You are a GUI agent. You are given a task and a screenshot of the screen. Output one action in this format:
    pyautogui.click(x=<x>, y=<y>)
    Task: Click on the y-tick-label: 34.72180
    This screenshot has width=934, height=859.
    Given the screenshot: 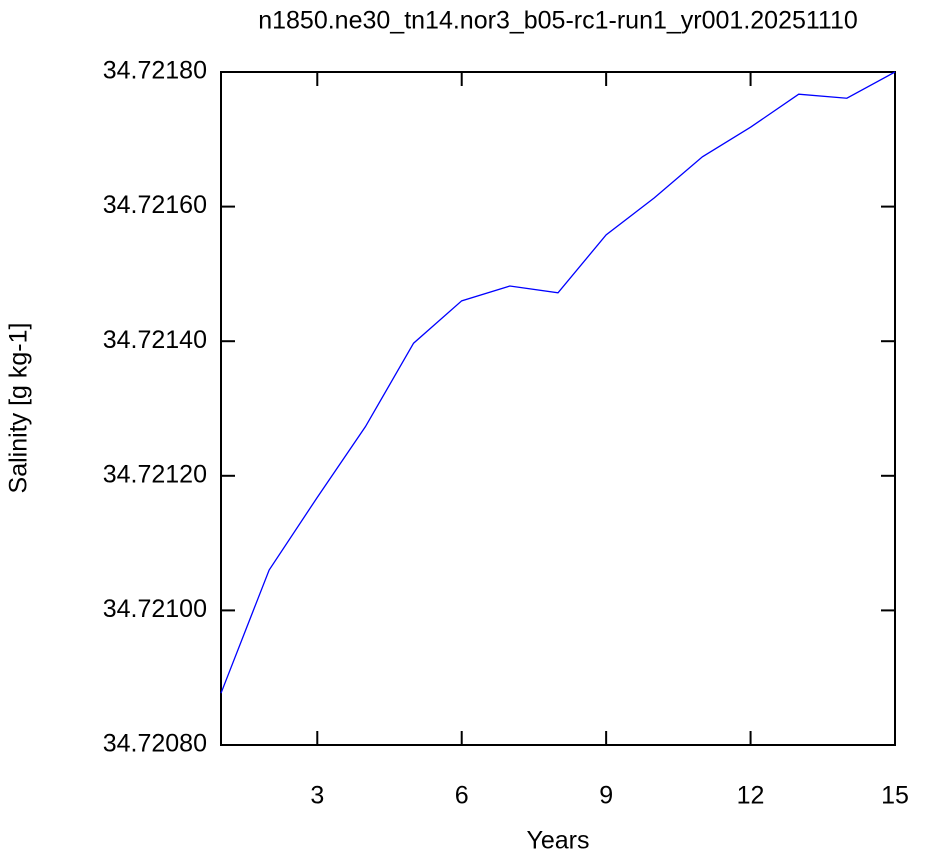 What is the action you would take?
    pyautogui.click(x=155, y=71)
    